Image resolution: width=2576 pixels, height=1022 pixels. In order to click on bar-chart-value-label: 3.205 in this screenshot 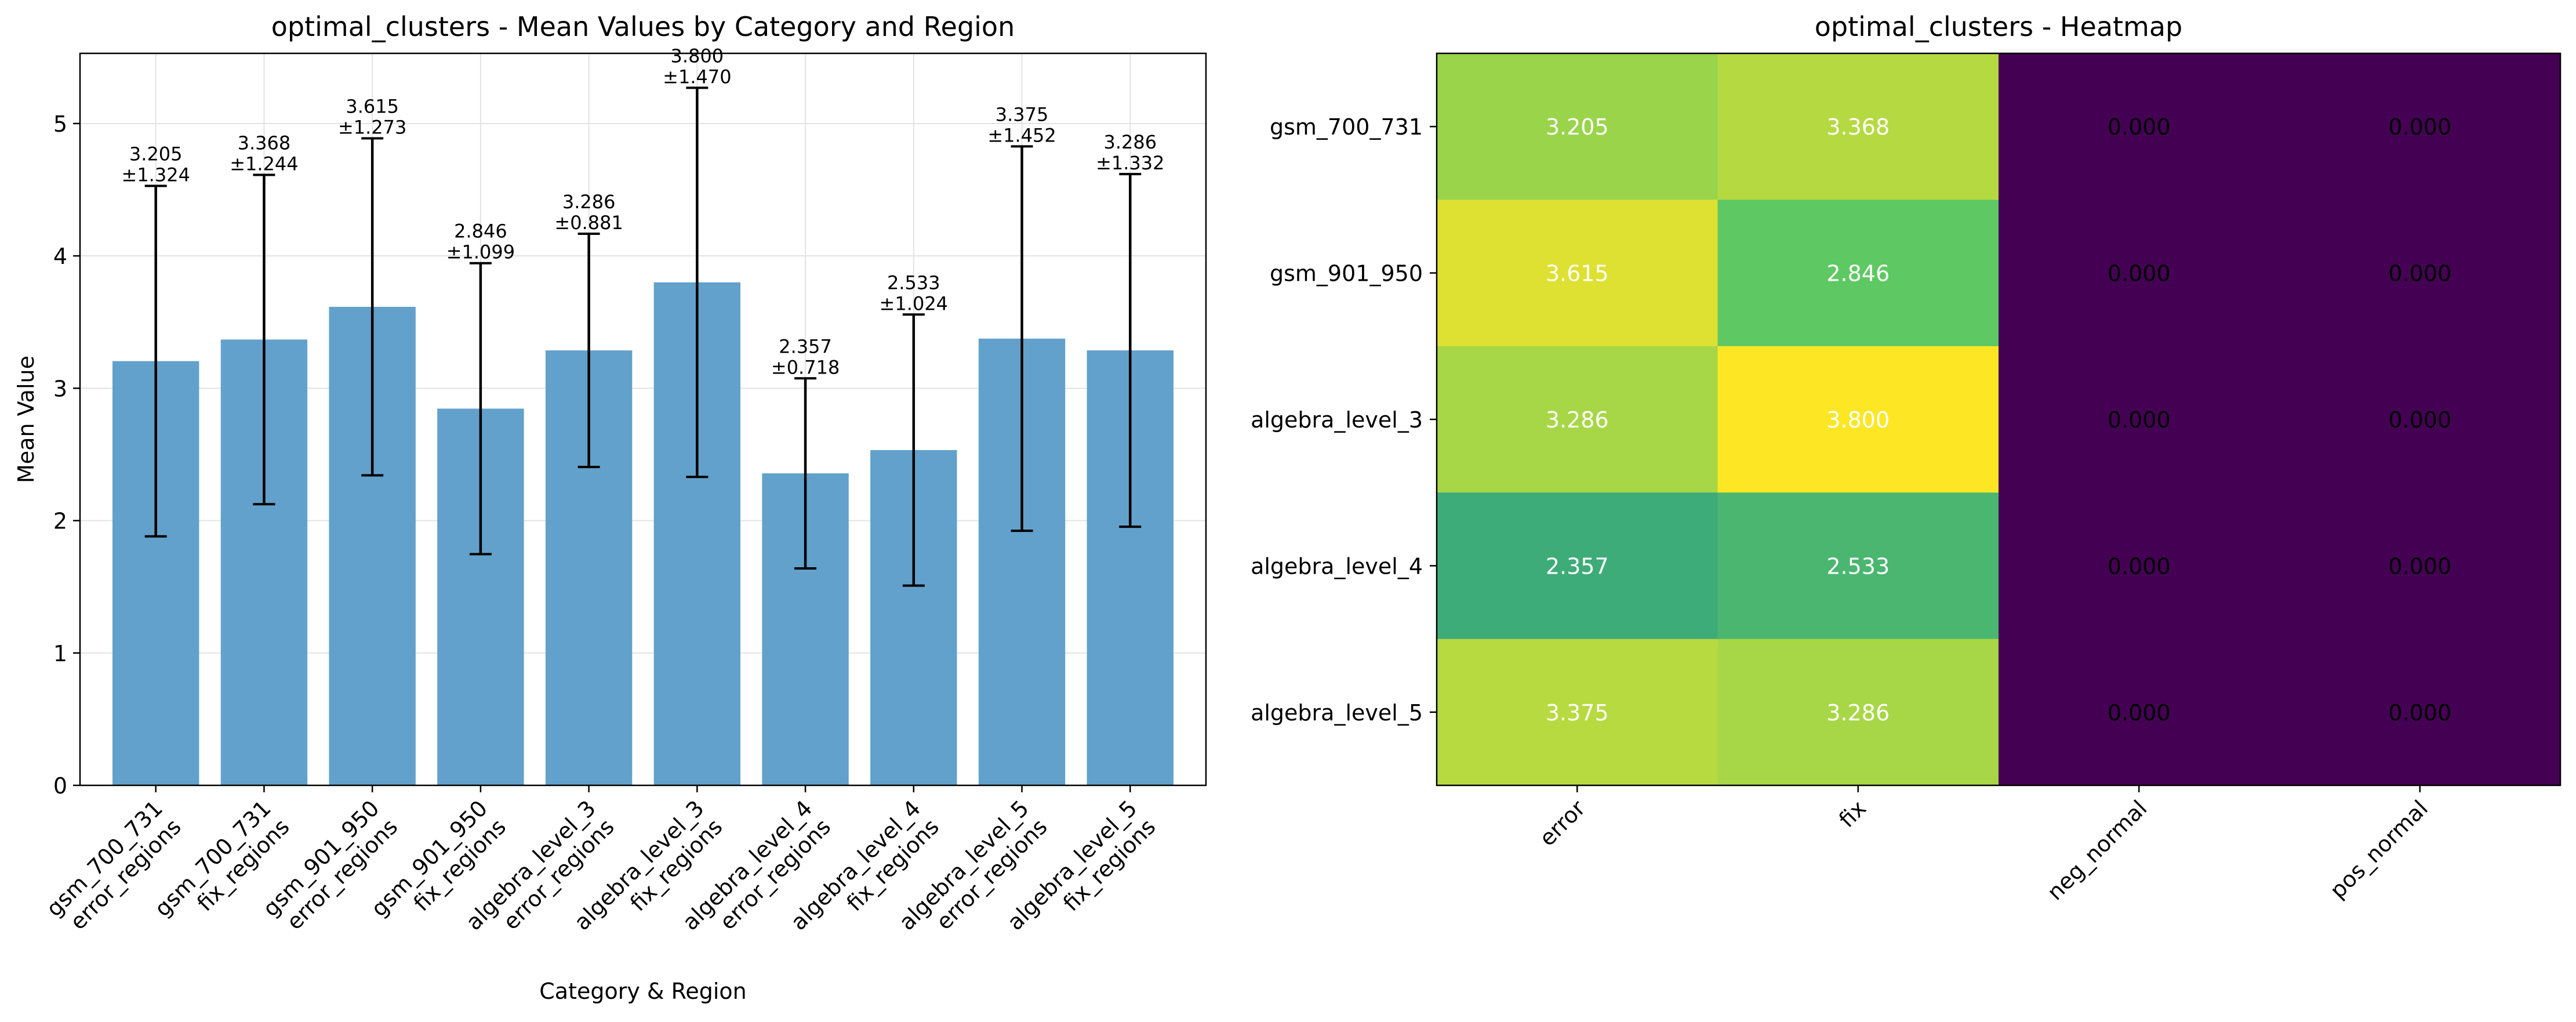, I will do `click(156, 154)`.